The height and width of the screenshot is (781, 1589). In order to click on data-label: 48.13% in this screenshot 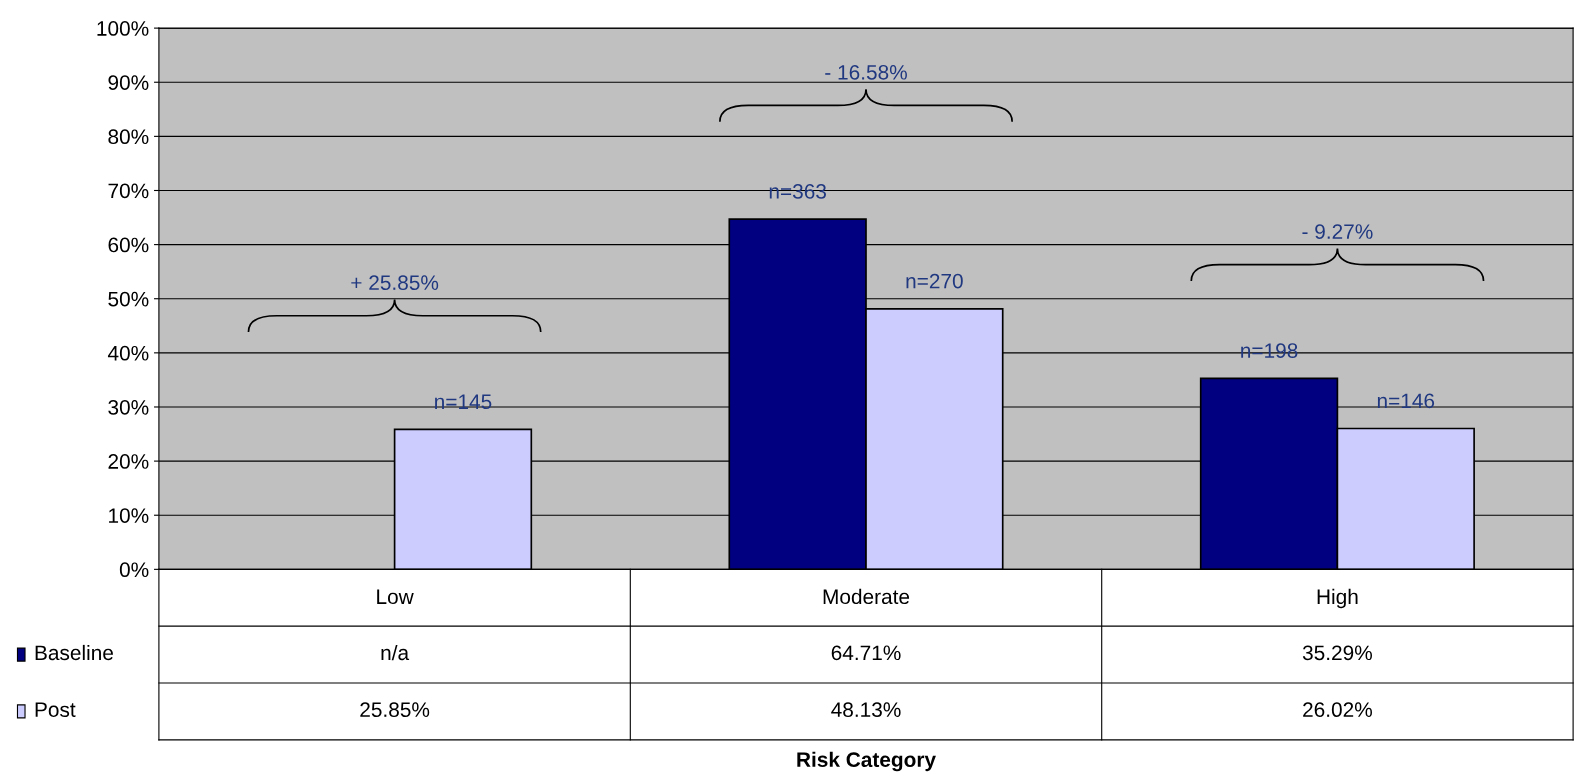, I will do `click(866, 710)`.